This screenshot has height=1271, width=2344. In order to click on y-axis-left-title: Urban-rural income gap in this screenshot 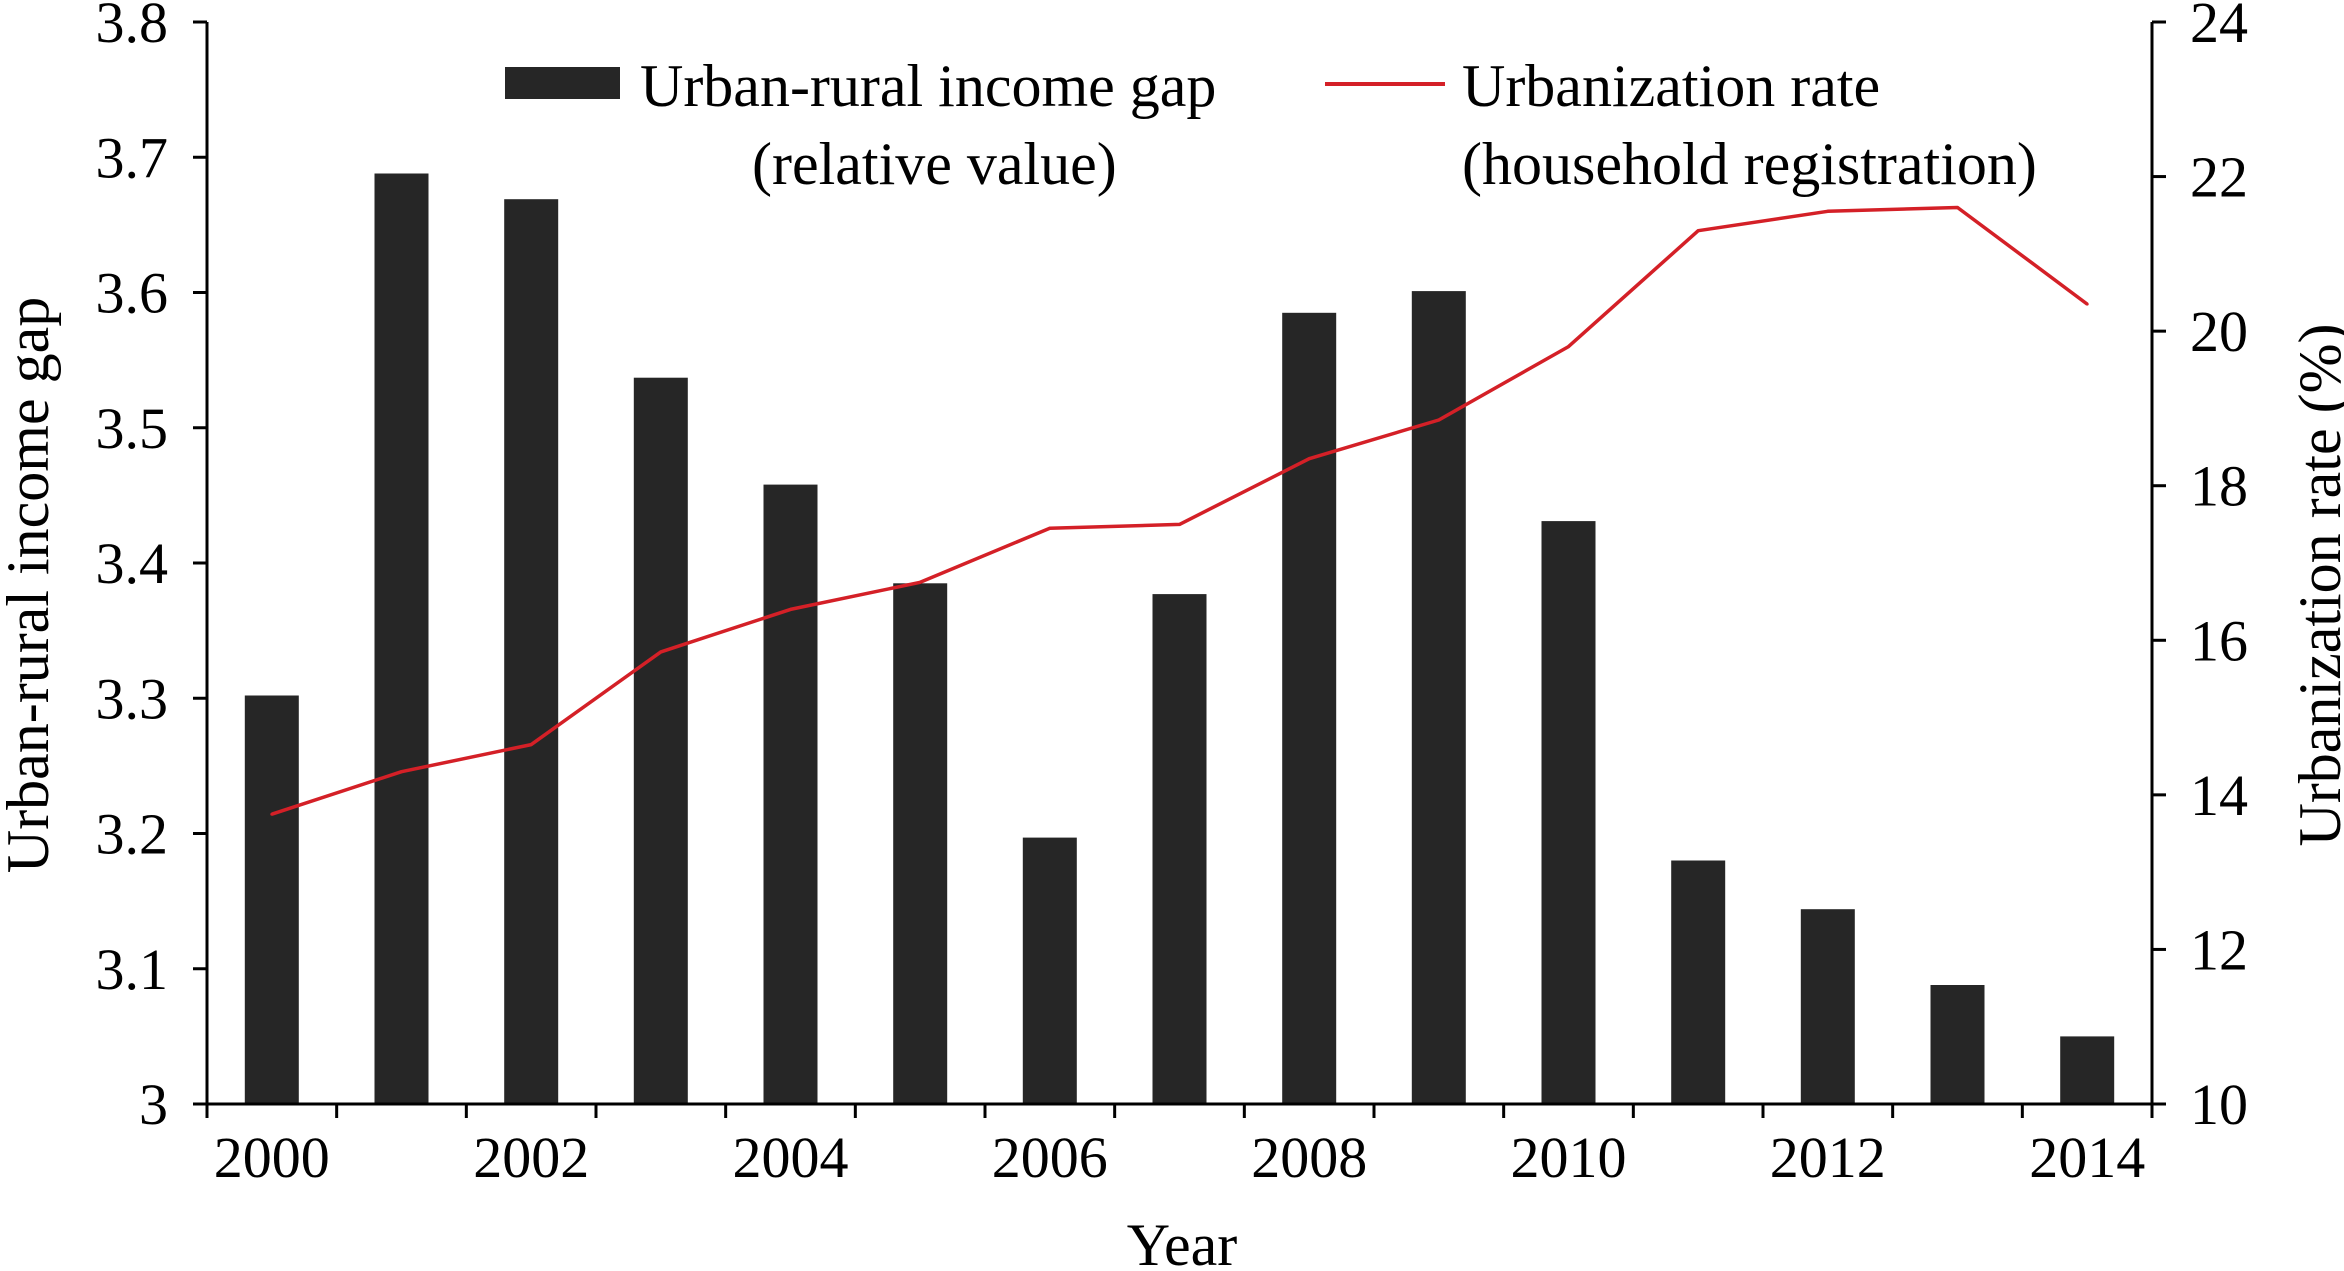, I will do `click(30, 585)`.